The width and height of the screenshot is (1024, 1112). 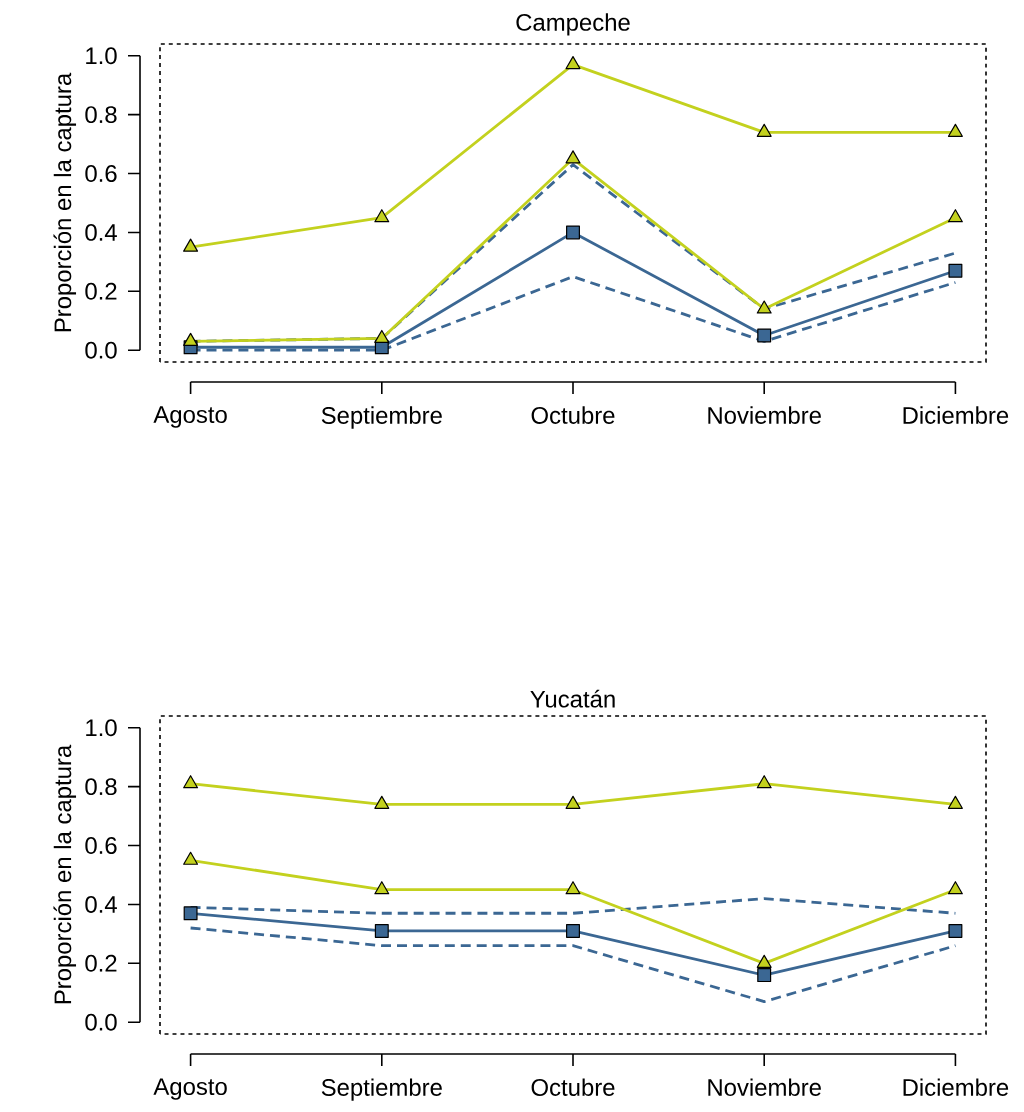 I want to click on chart-title: Yucatán, so click(x=572, y=698).